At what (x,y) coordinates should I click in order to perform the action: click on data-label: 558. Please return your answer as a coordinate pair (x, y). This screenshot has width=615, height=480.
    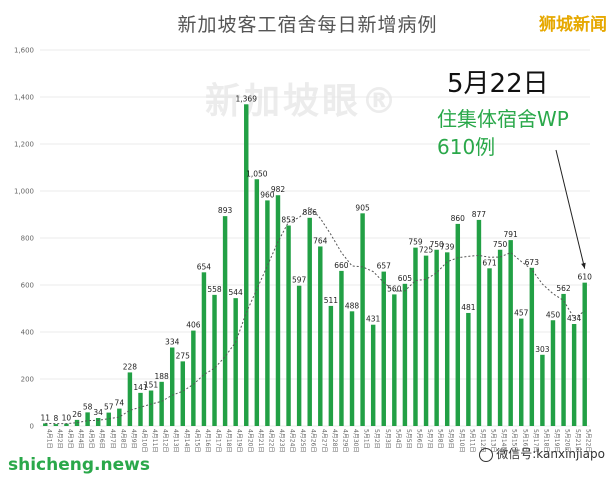
    Looking at the image, I should click on (214, 289).